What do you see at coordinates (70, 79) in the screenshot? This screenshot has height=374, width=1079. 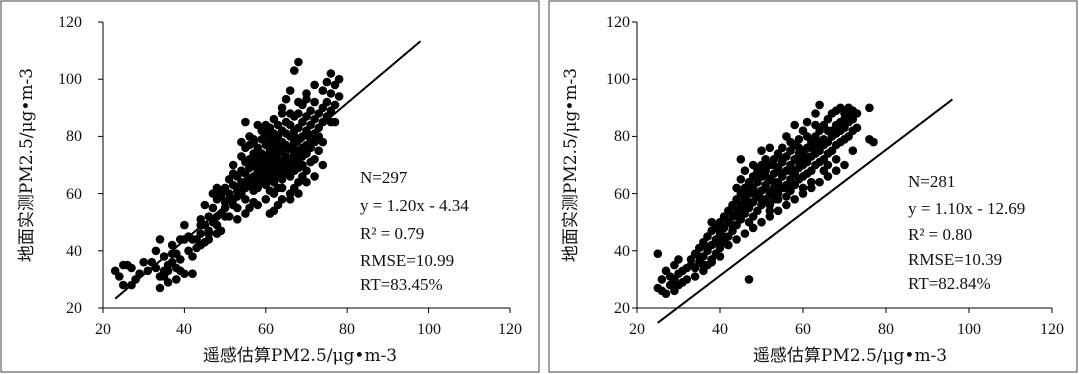 I see `left-y-tick-label: 100` at bounding box center [70, 79].